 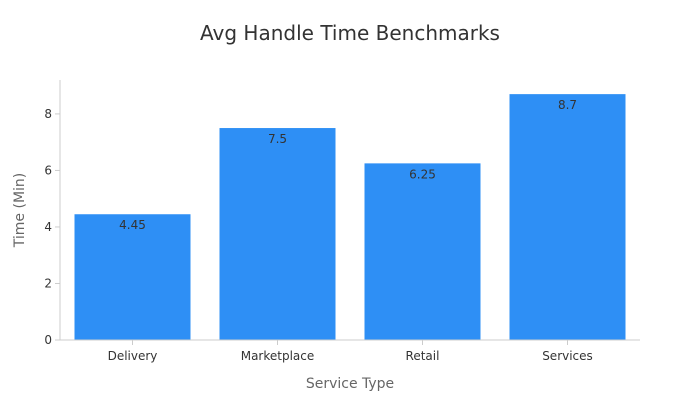 I want to click on bar-delivery, so click(x=132, y=277).